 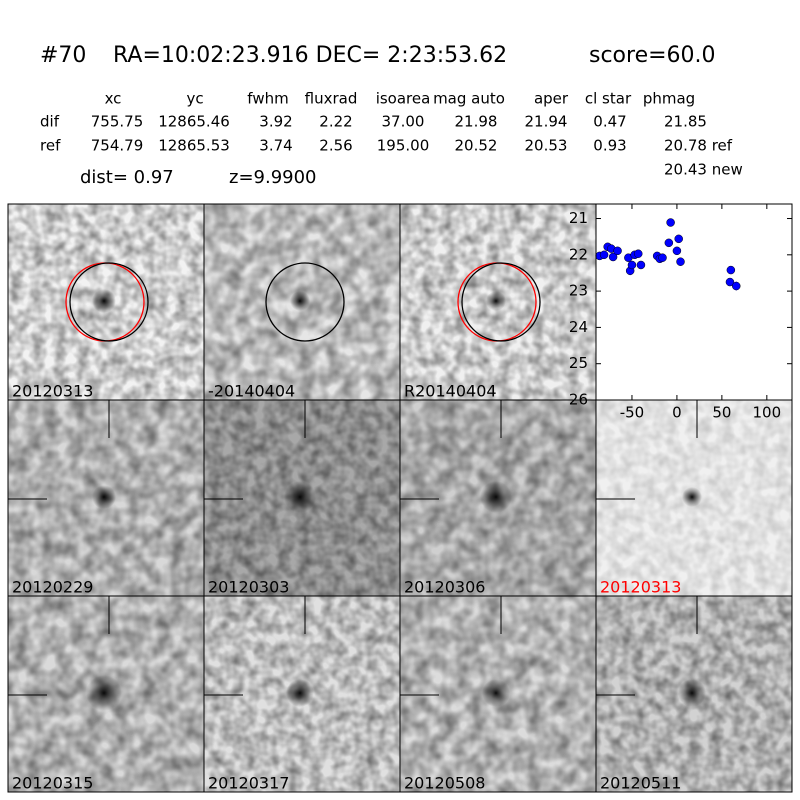 What do you see at coordinates (275, 122) in the screenshot?
I see `table-cell: 3.92` at bounding box center [275, 122].